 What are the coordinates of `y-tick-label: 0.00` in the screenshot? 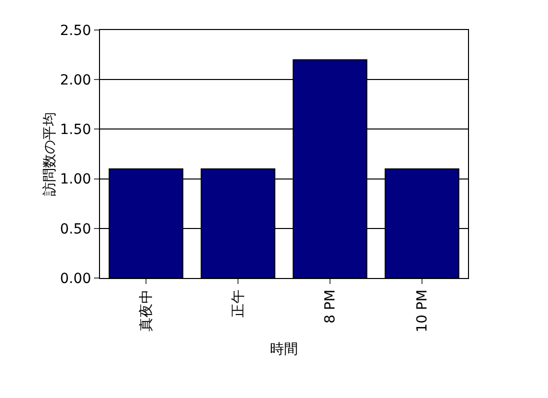 It's located at (76, 278).